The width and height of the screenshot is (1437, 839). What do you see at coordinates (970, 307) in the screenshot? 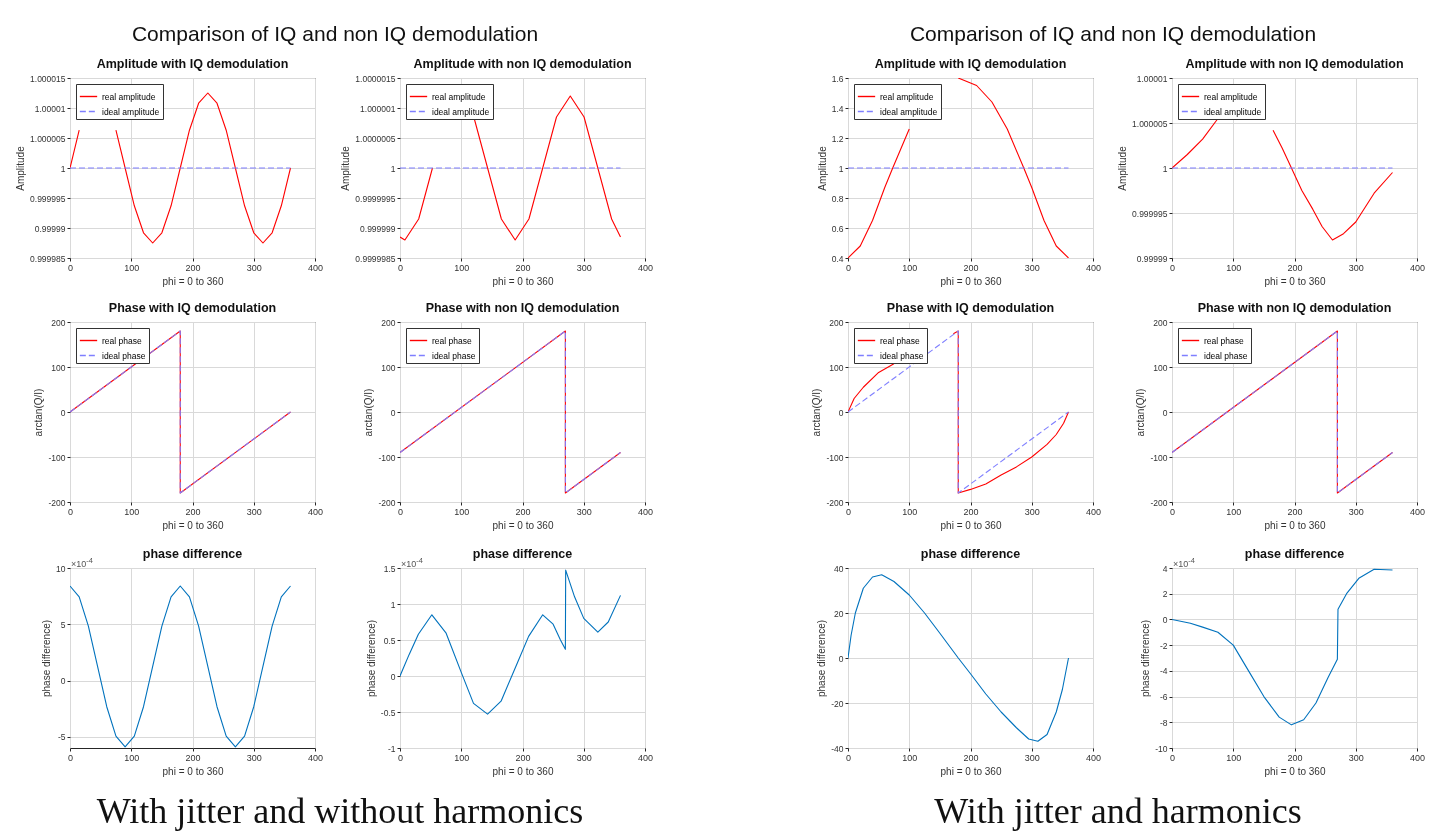
I see `chart-title: Phase with IQ demodulation` at bounding box center [970, 307].